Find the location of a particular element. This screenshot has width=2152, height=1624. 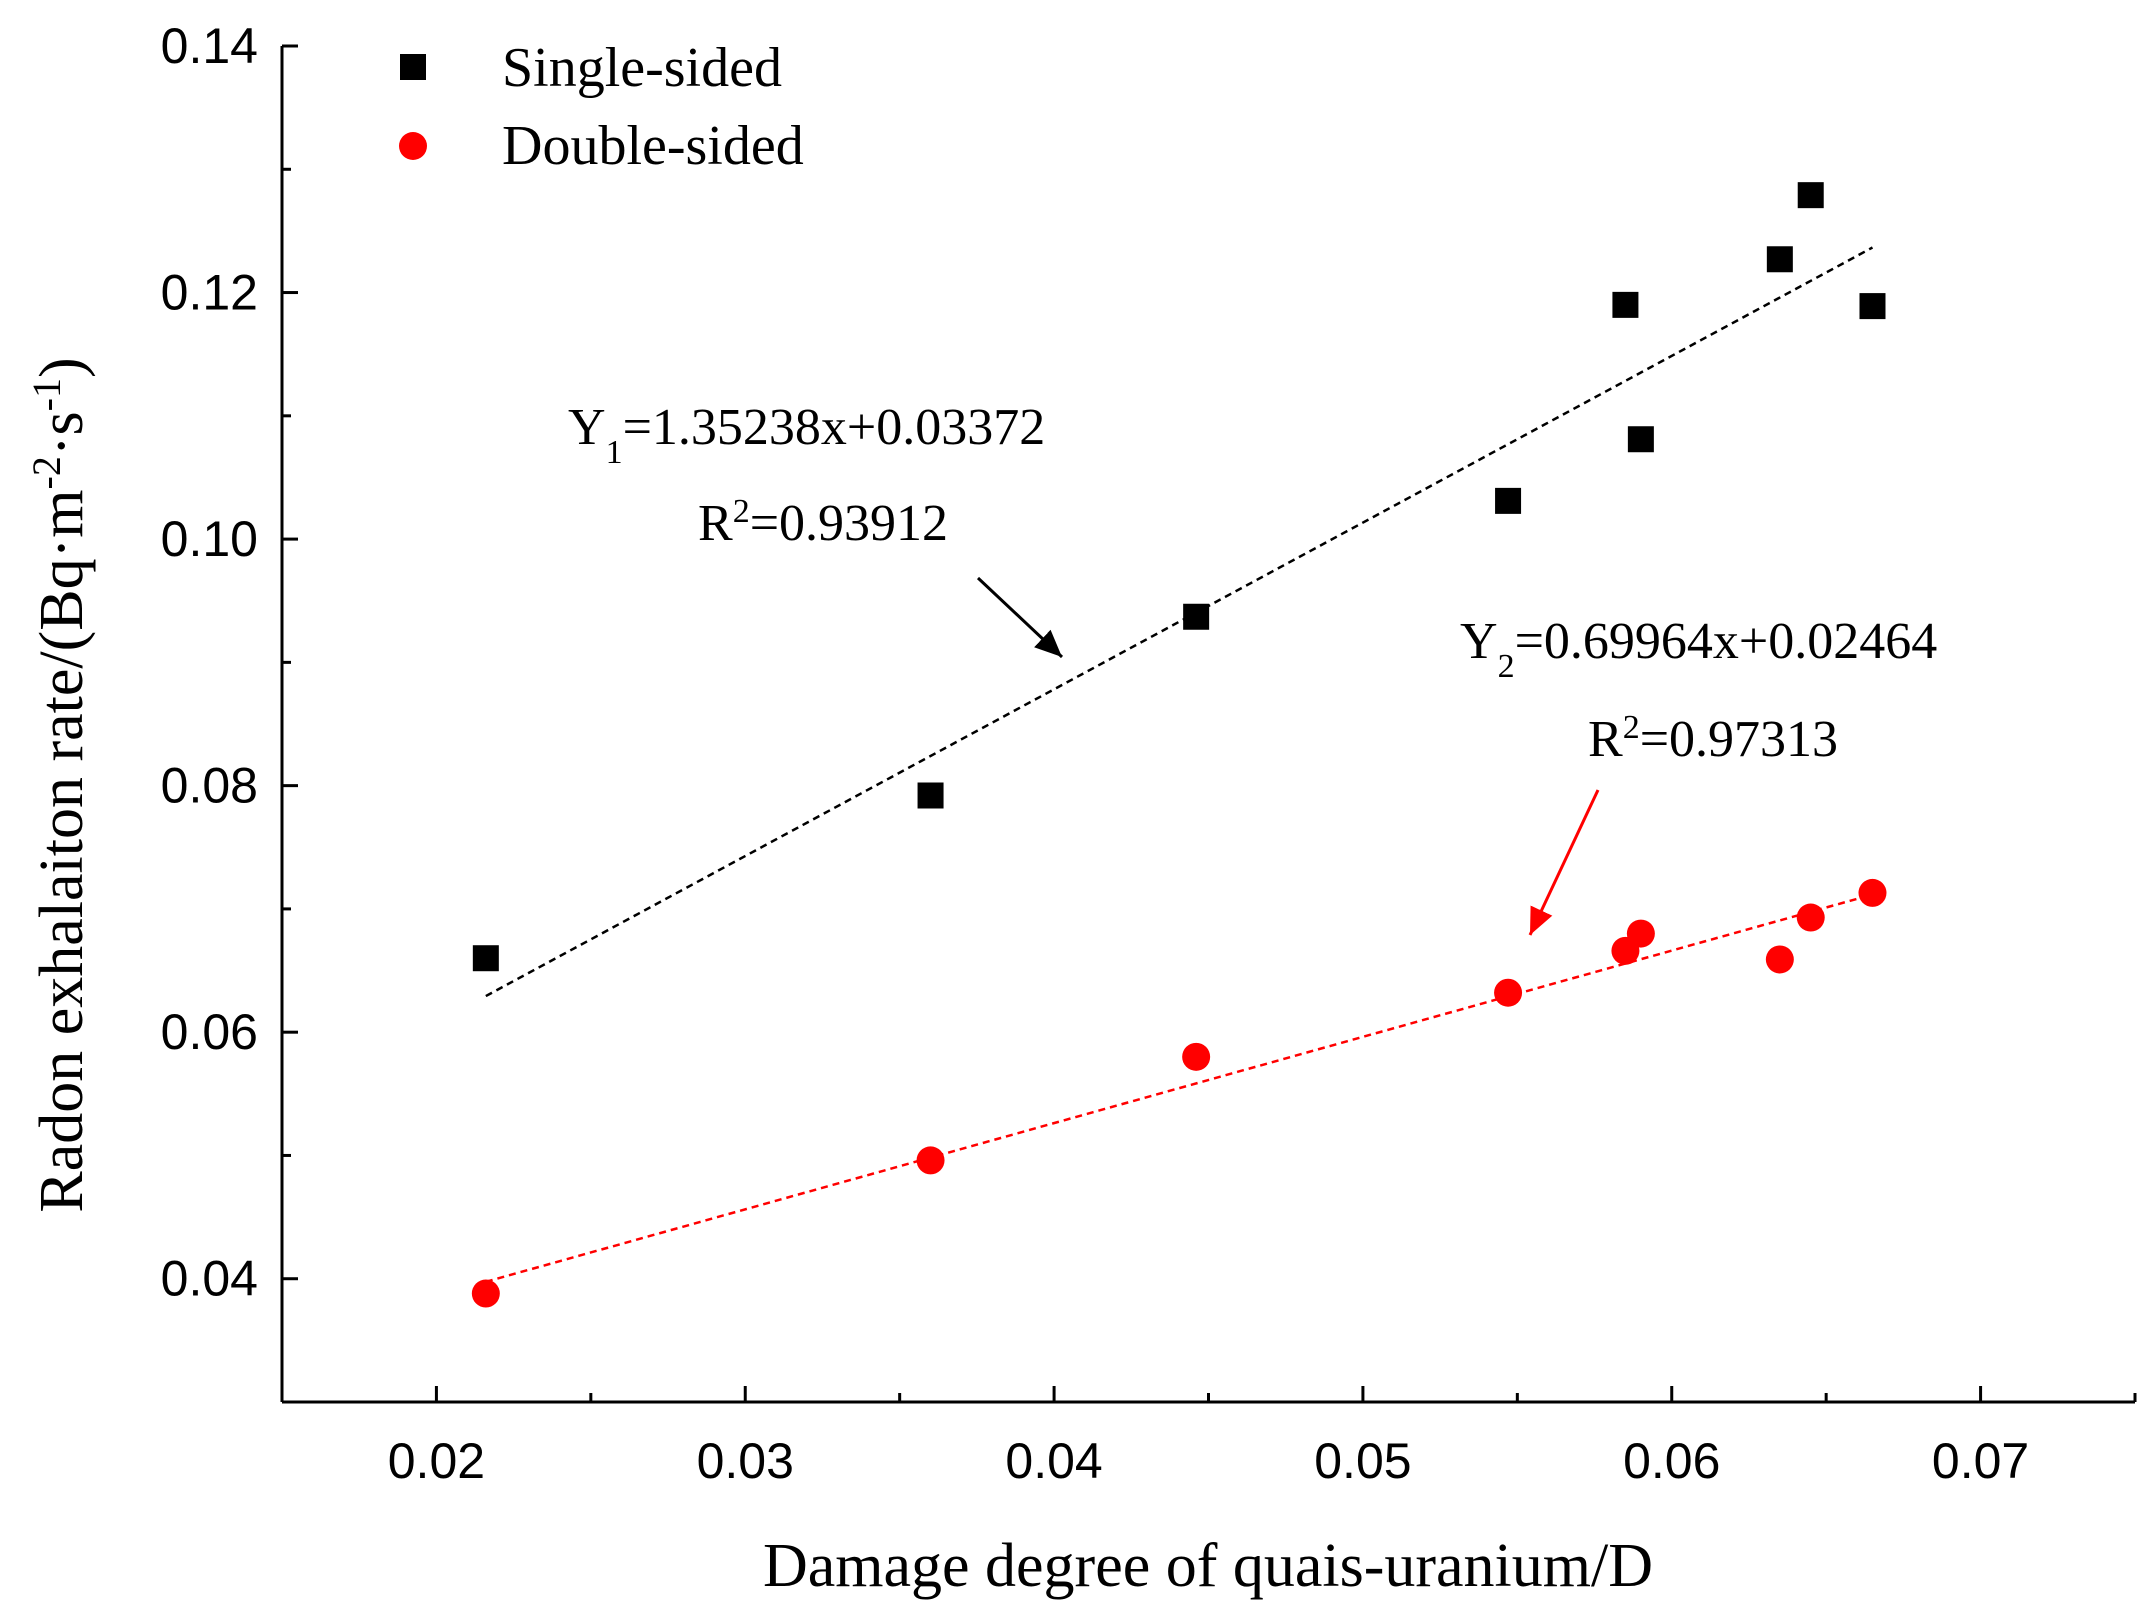

annotation-double-sided: Y2=0.69964x+0.02464 R2=0.97313 is located at coordinates (1698, 774).